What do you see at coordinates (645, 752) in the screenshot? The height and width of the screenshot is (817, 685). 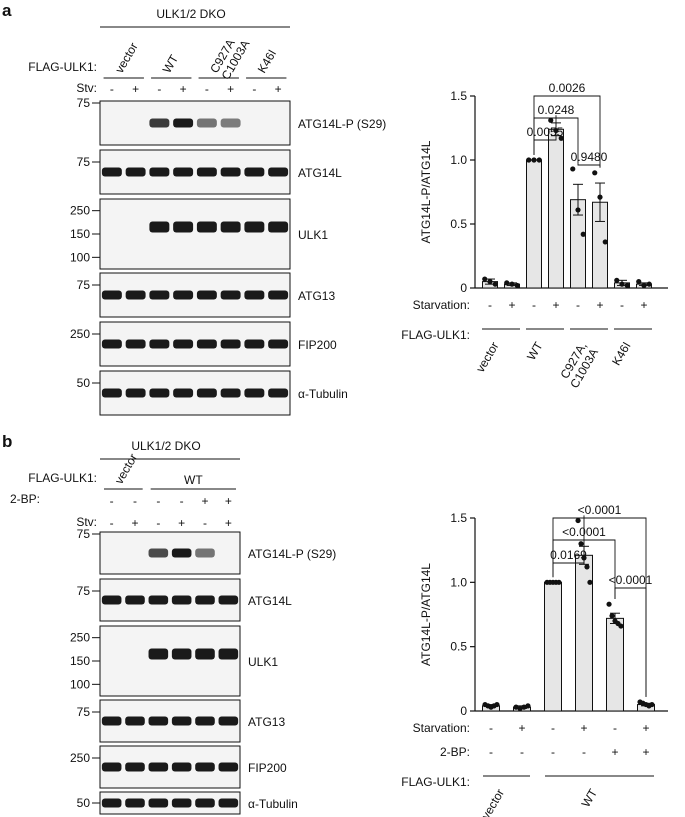 I see `bp-sign: +` at bounding box center [645, 752].